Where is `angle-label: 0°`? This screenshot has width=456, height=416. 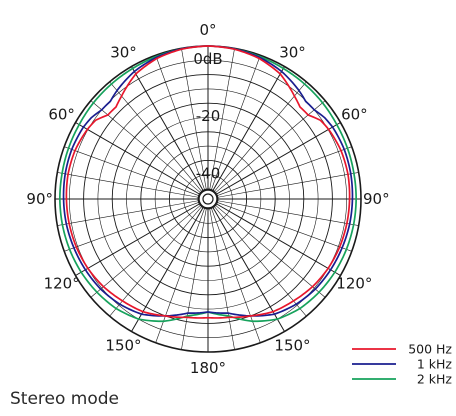
angle-label: 0° is located at coordinates (207, 30).